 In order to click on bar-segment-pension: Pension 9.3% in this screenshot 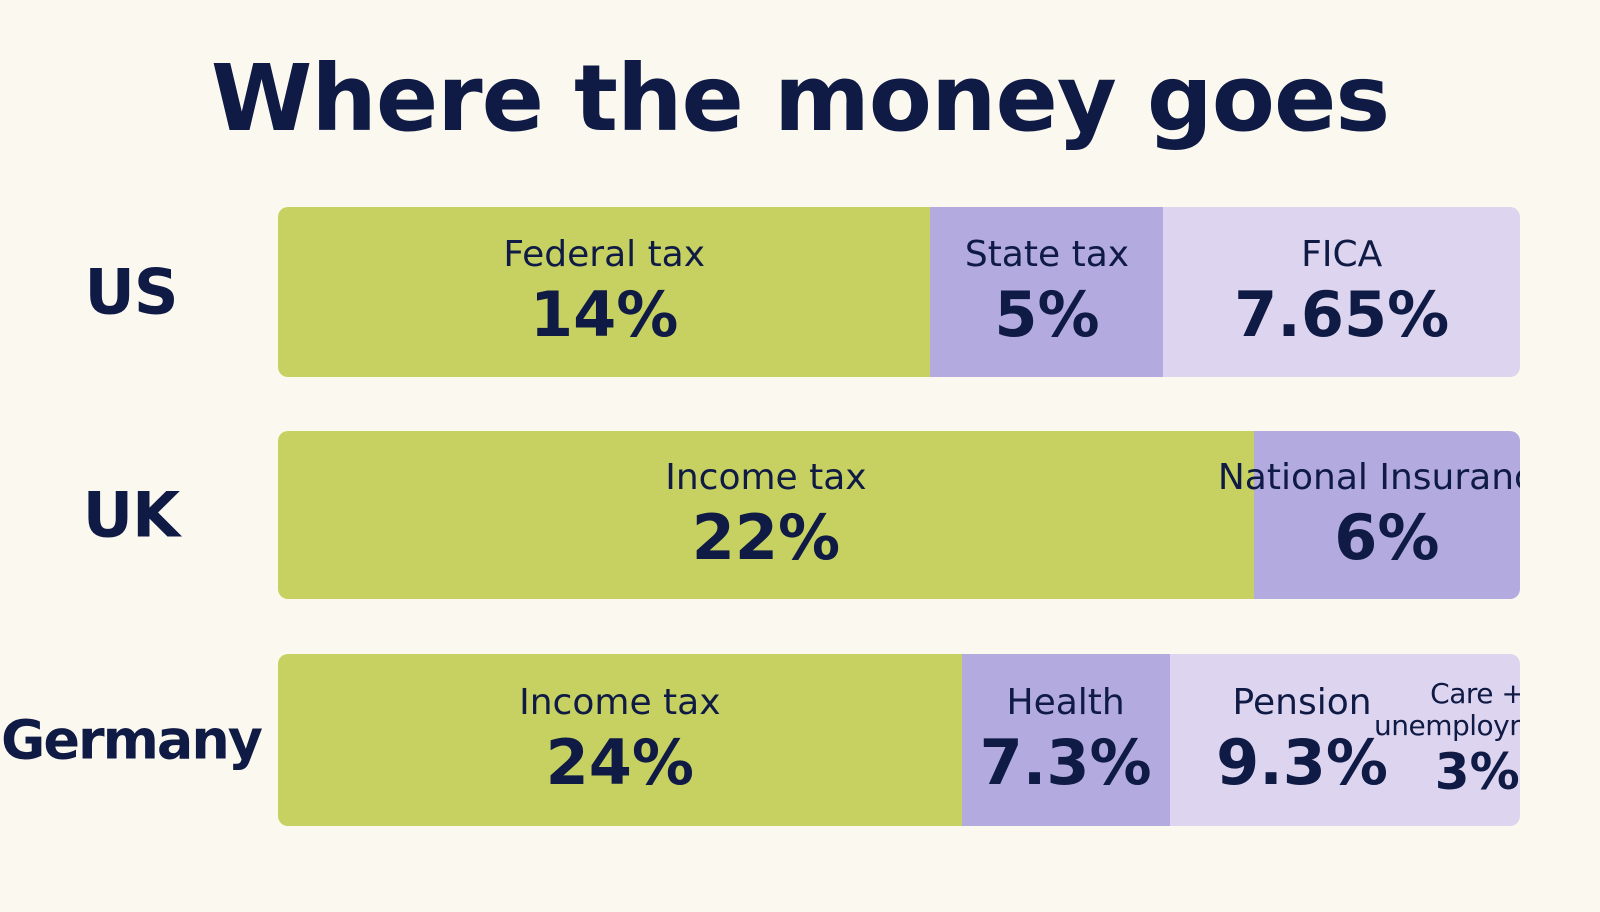, I will do `click(1302, 740)`.